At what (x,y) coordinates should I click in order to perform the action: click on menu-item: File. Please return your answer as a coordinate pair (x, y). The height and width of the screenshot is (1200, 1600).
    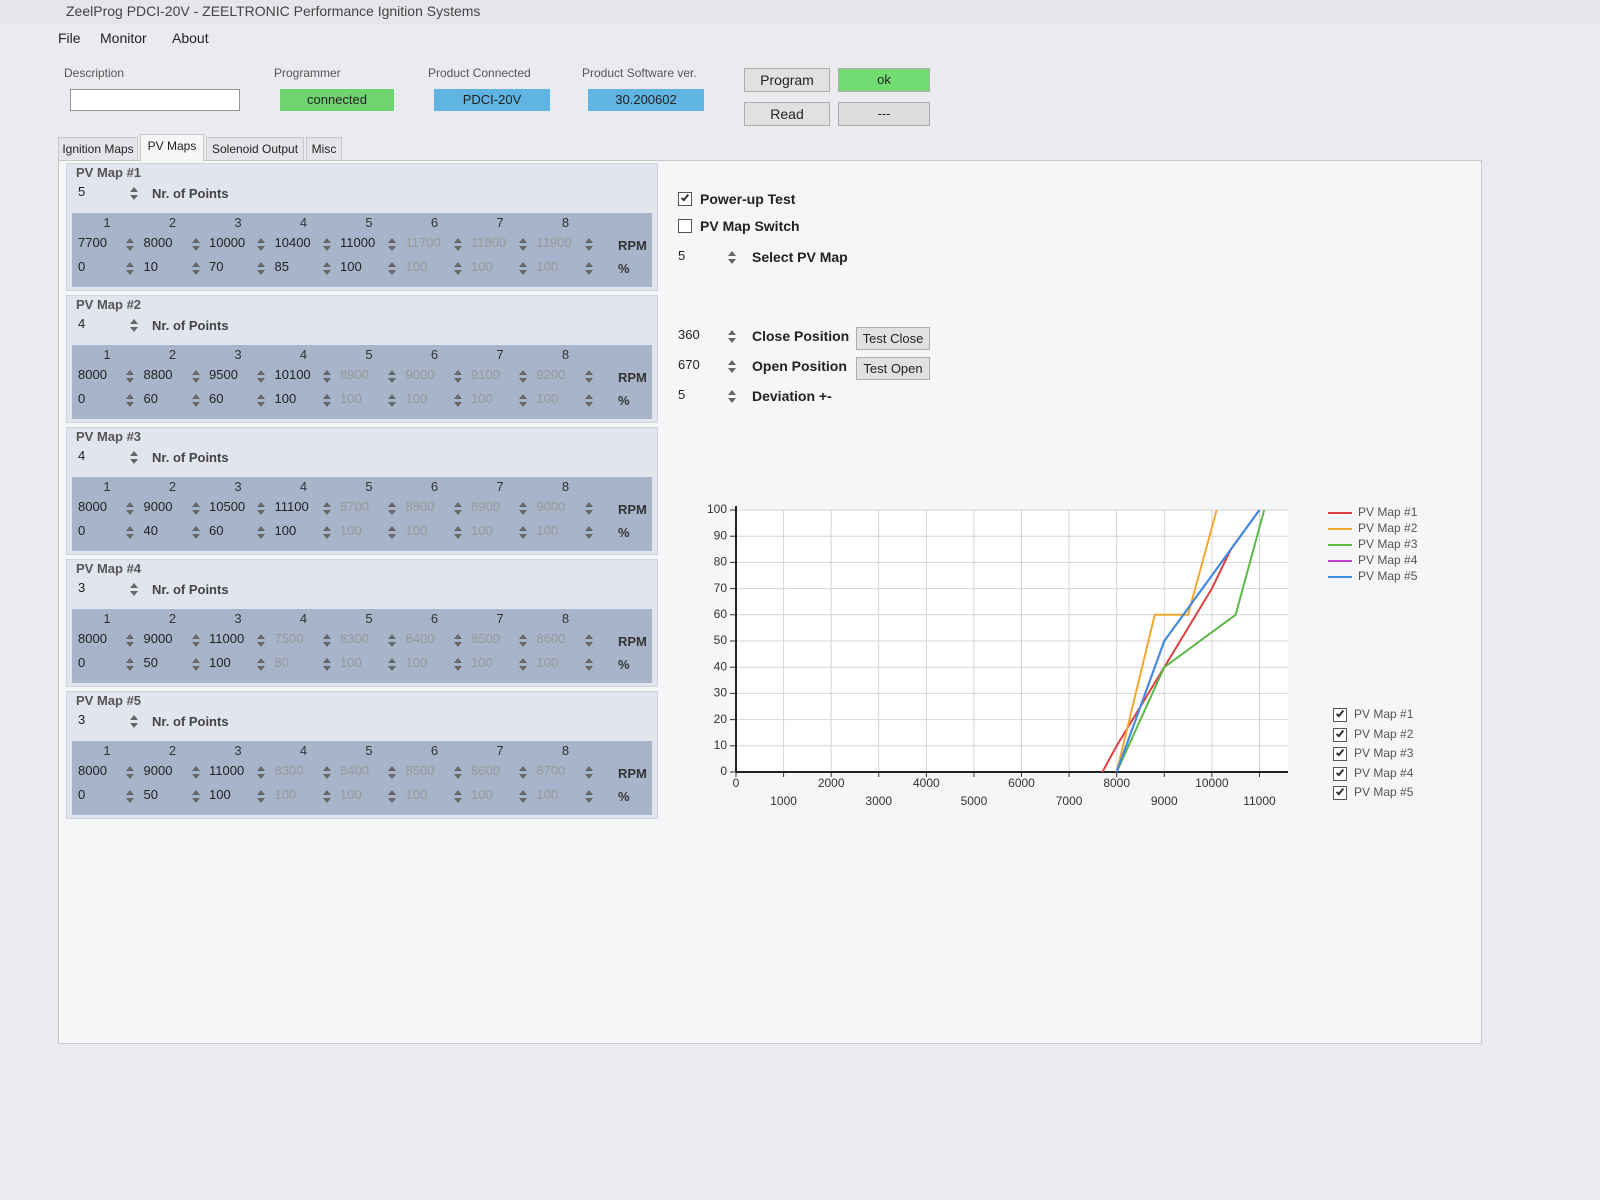
    Looking at the image, I should click on (69, 38).